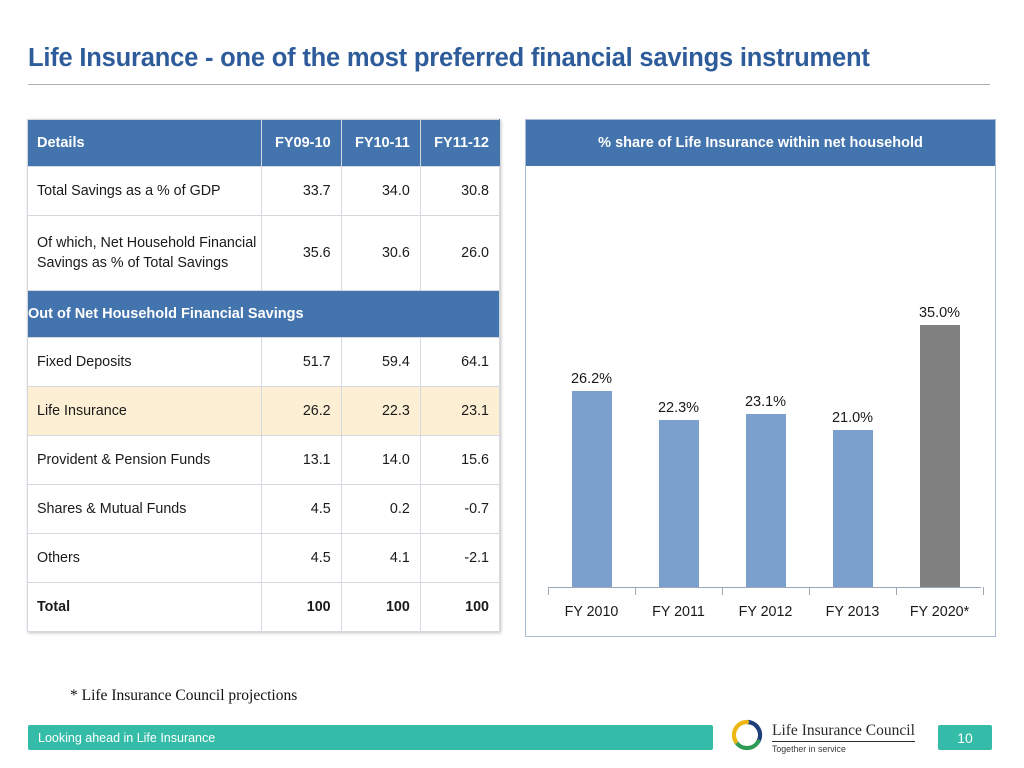 This screenshot has width=1024, height=768. I want to click on table-cell-value: 0.2, so click(380, 509).